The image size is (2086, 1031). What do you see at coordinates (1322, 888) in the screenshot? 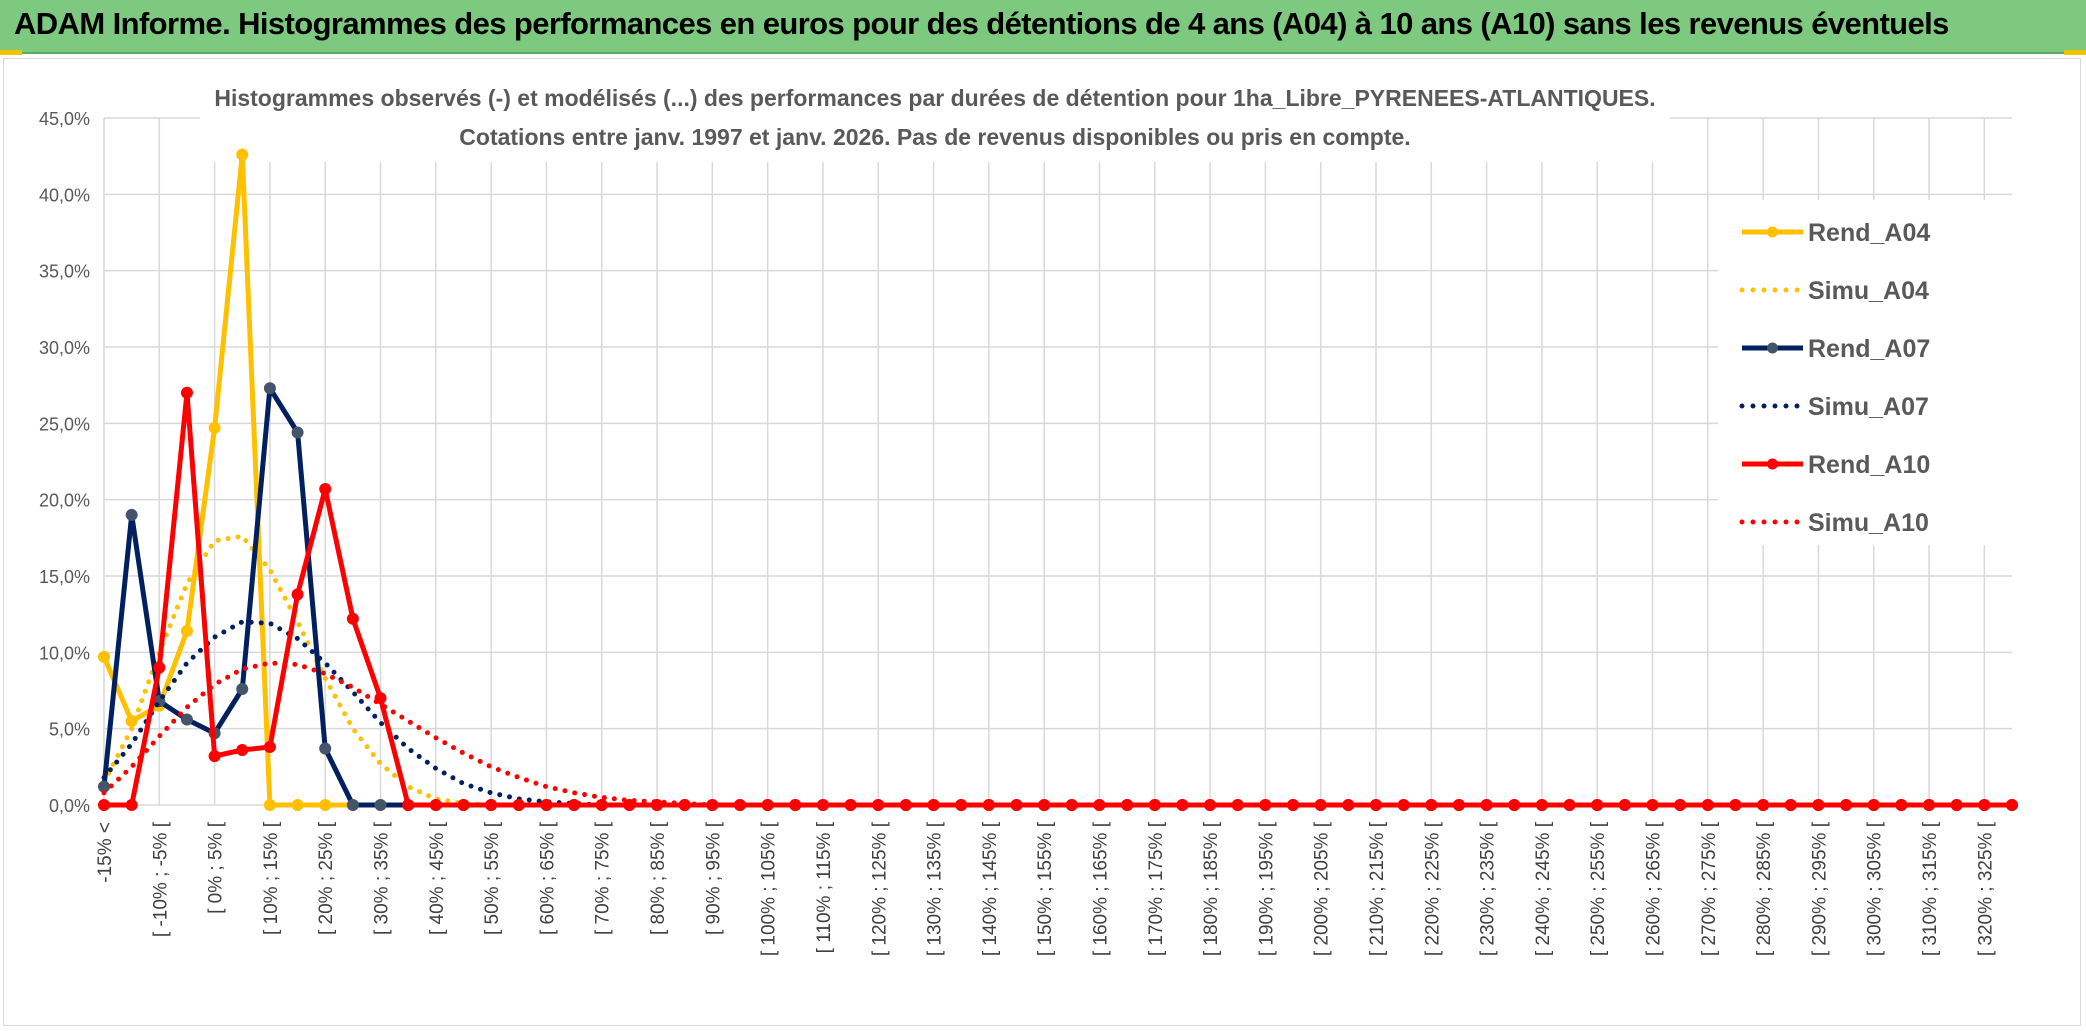
I see `x-tick-label: [ 200% ; 205% [` at bounding box center [1322, 888].